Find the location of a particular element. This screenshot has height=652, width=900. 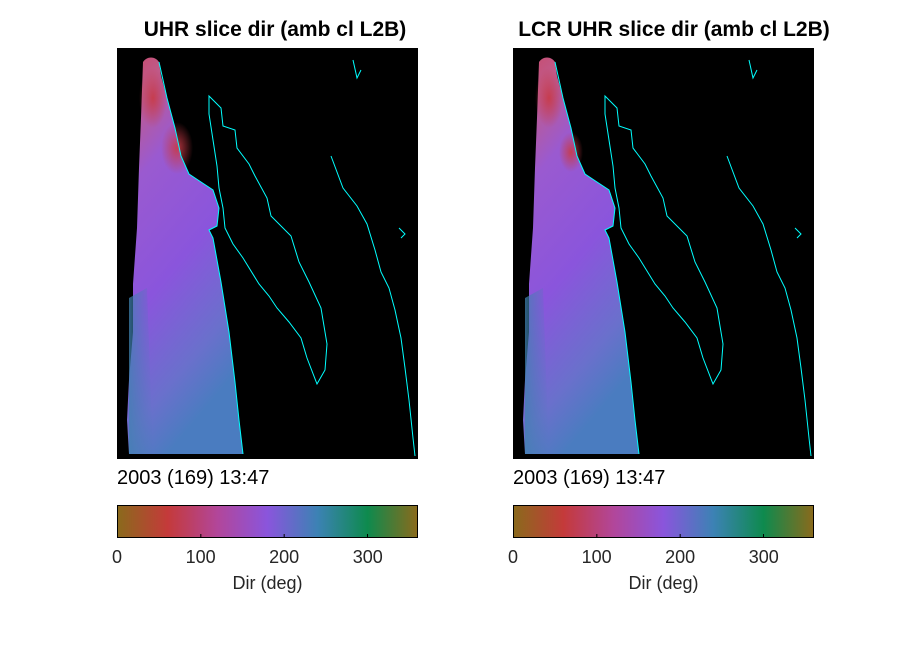

left-colorbar is located at coordinates (267, 521).